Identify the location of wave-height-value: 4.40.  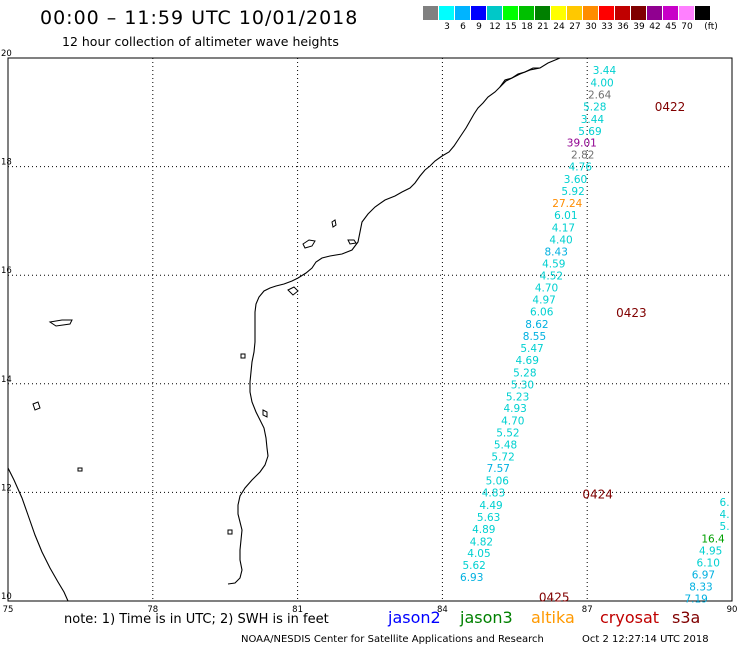
(560, 240).